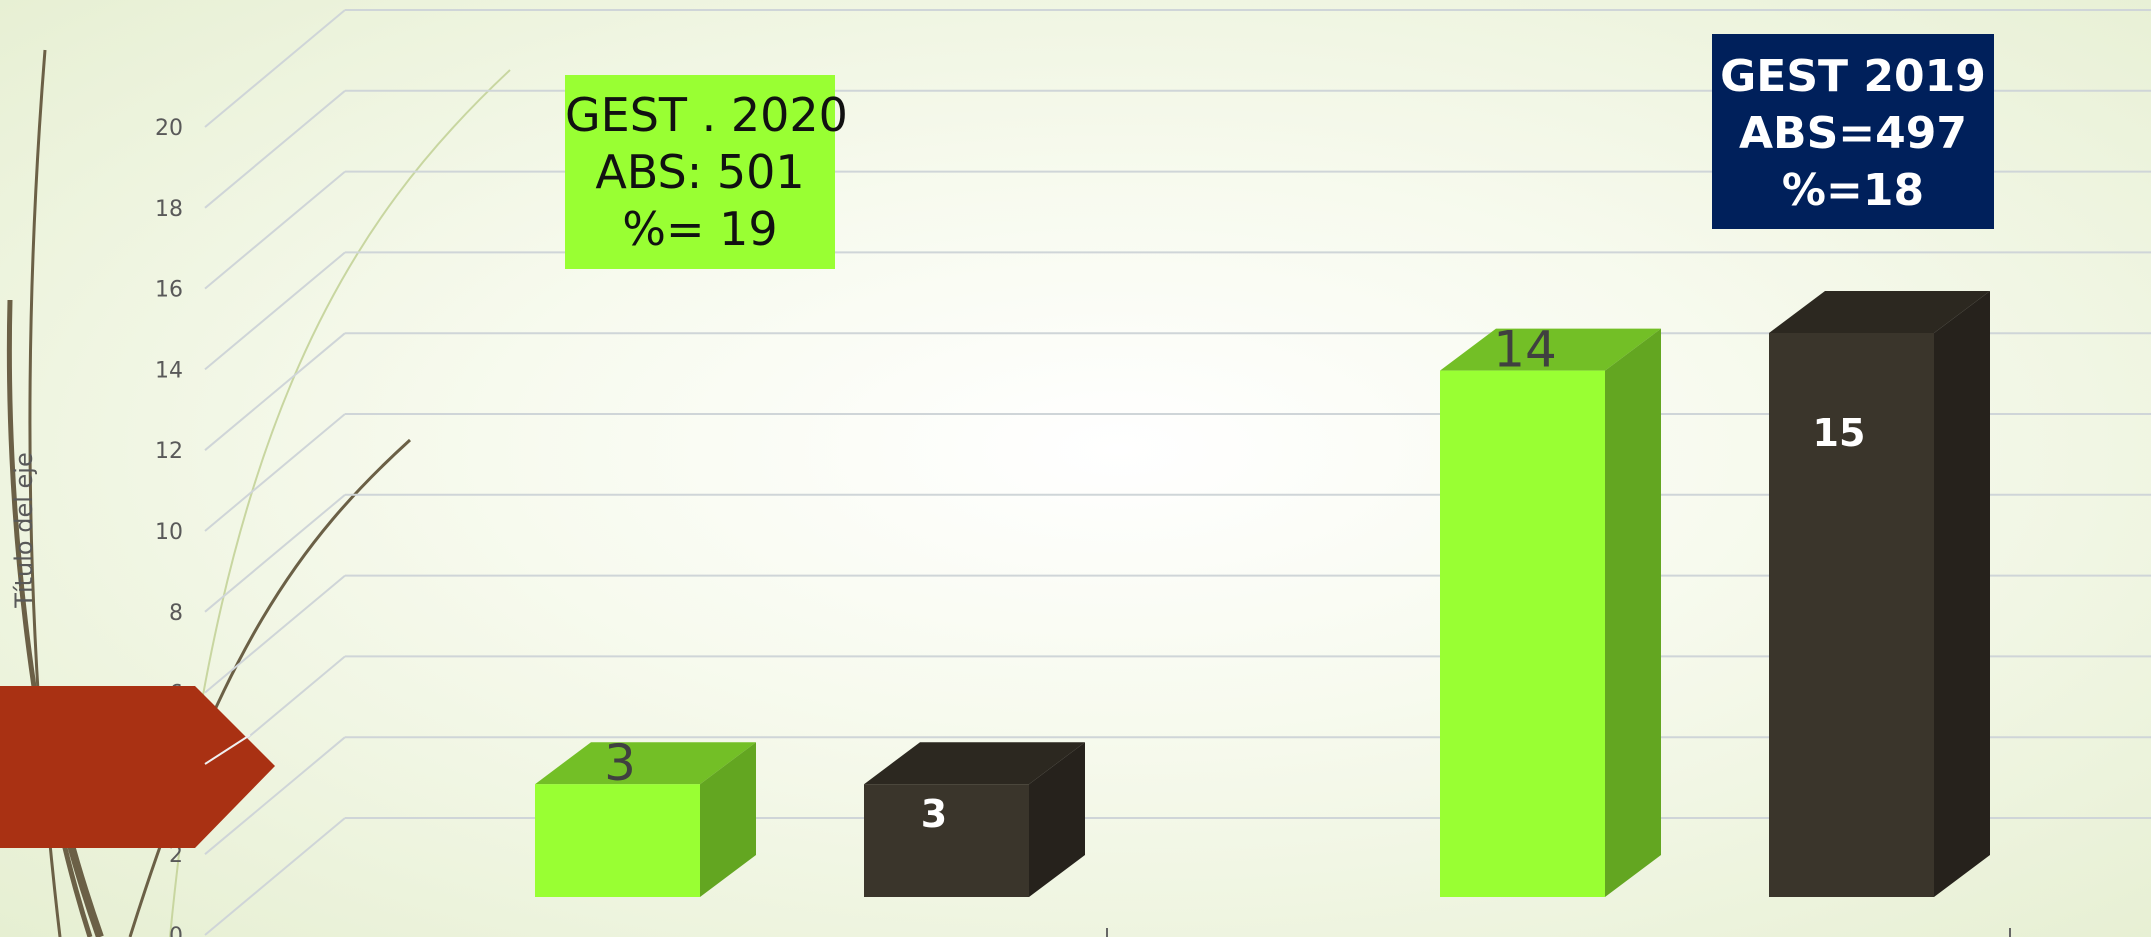 The image size is (2151, 937). What do you see at coordinates (1525, 350) in the screenshot?
I see `data-label: 14` at bounding box center [1525, 350].